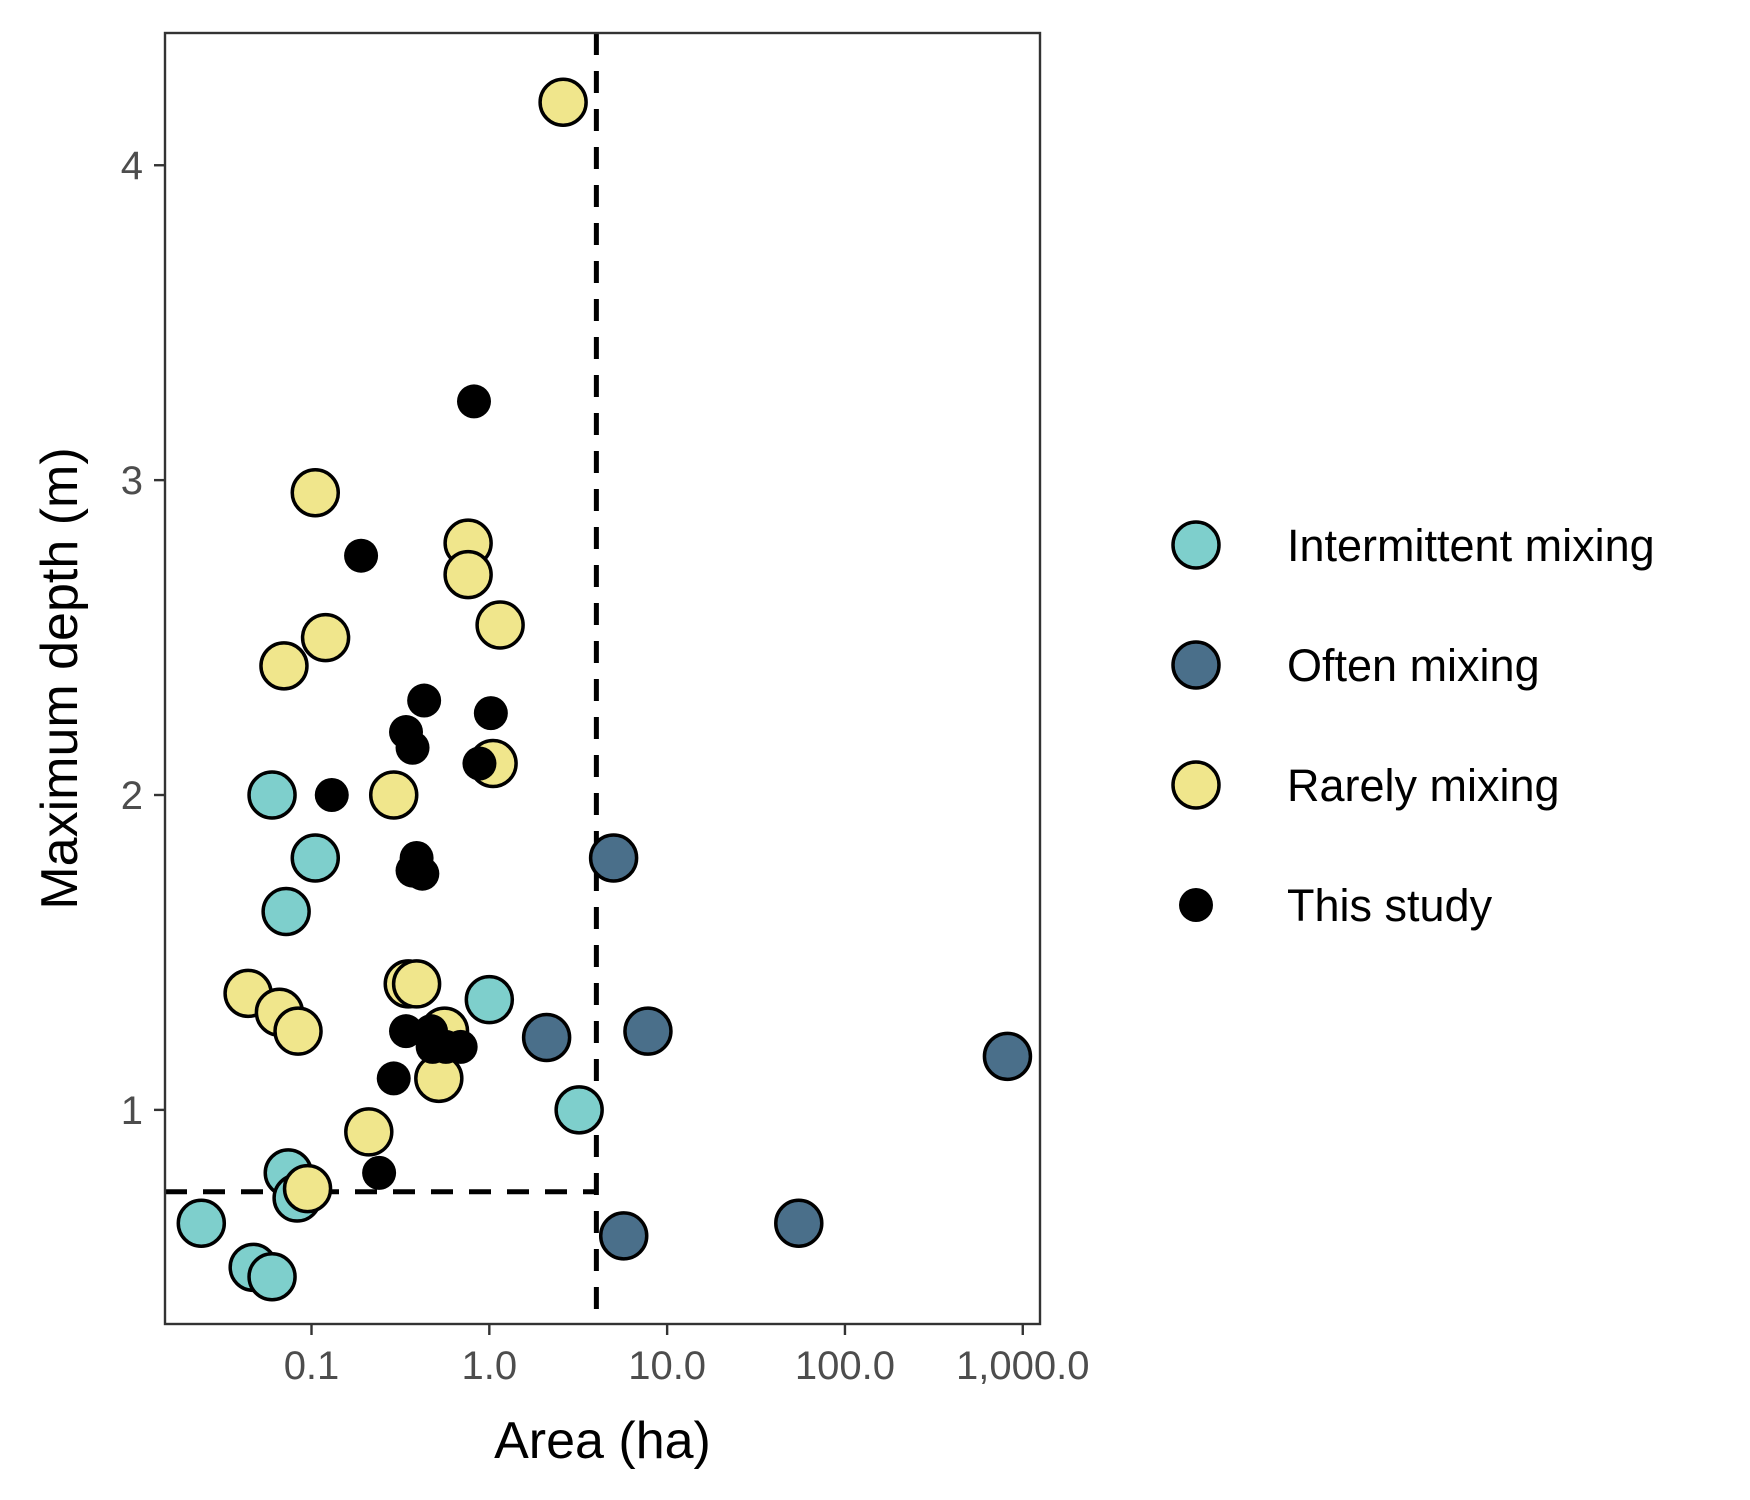 This screenshot has height=1500, width=1750. What do you see at coordinates (132, 481) in the screenshot?
I see `y-tick-label: 3` at bounding box center [132, 481].